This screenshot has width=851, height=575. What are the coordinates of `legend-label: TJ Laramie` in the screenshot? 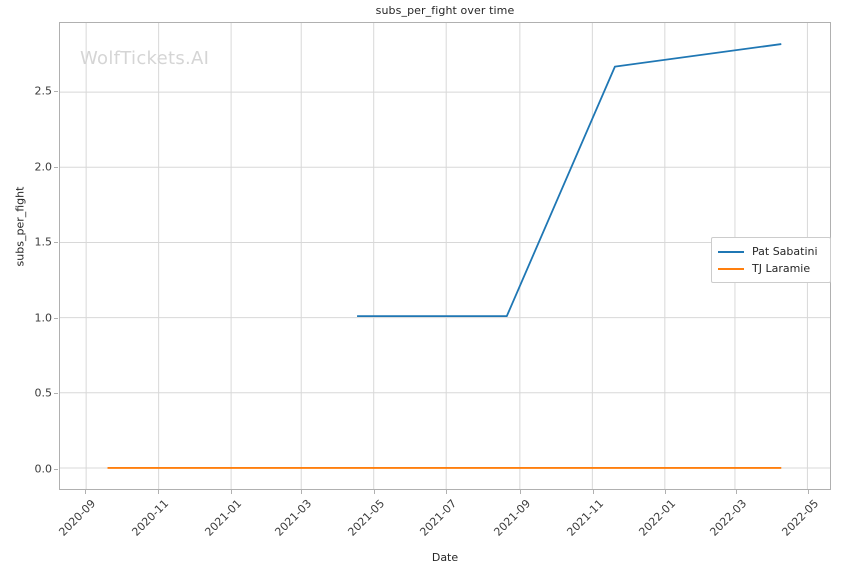 It's located at (781, 268).